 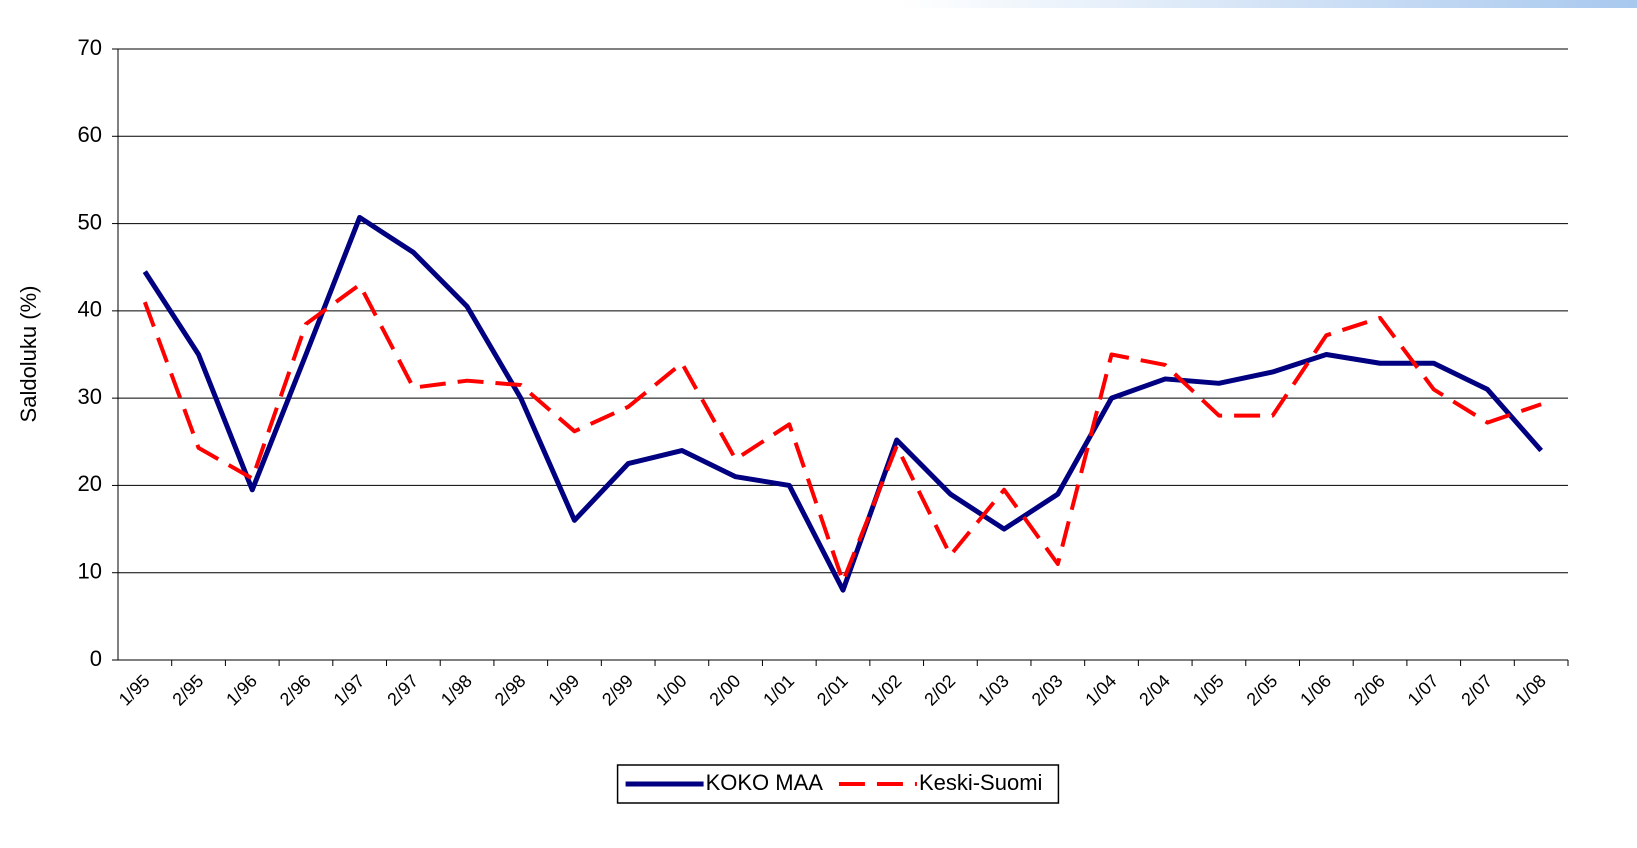 I want to click on legend: KOKO MAA Keski-Suomi, so click(x=838, y=784).